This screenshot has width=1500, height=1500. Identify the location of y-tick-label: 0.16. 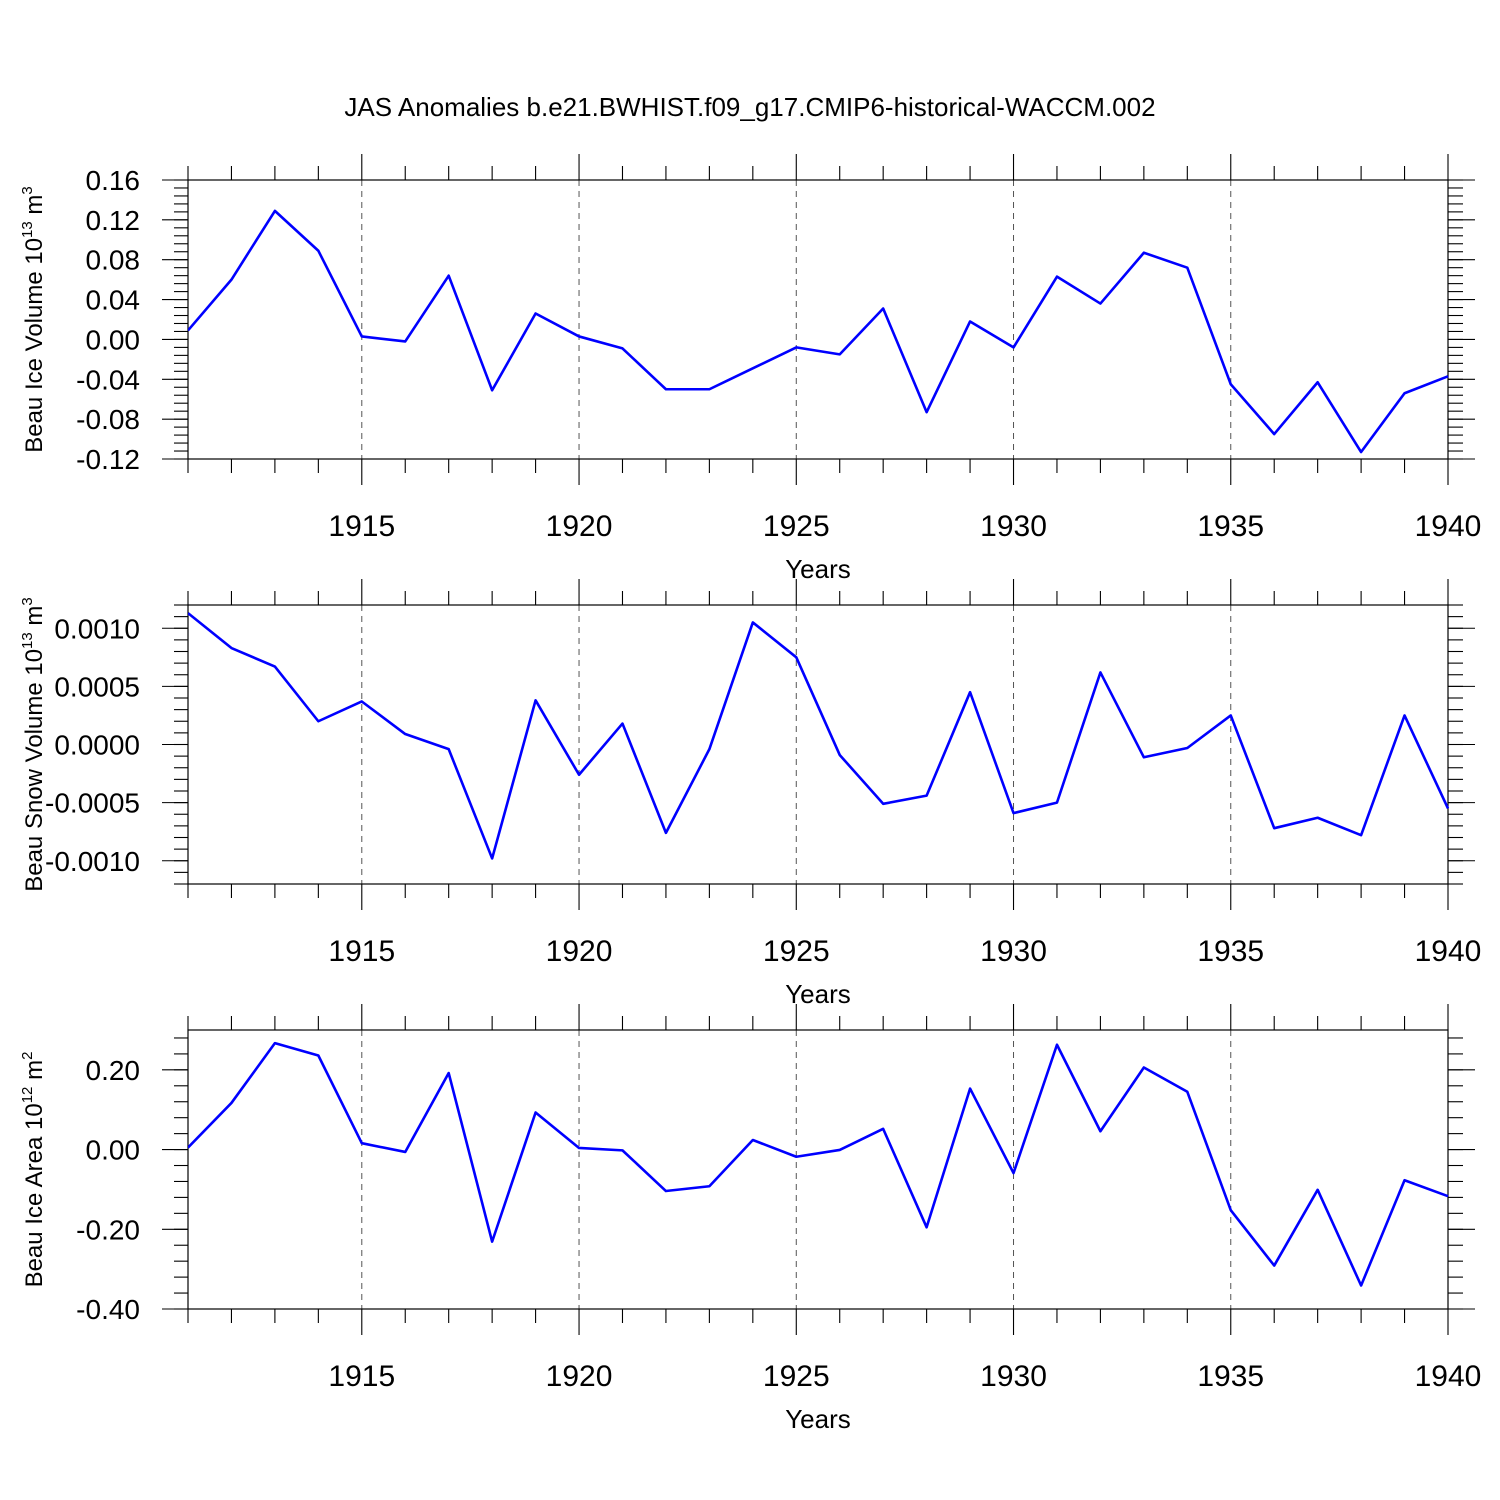
(113, 180).